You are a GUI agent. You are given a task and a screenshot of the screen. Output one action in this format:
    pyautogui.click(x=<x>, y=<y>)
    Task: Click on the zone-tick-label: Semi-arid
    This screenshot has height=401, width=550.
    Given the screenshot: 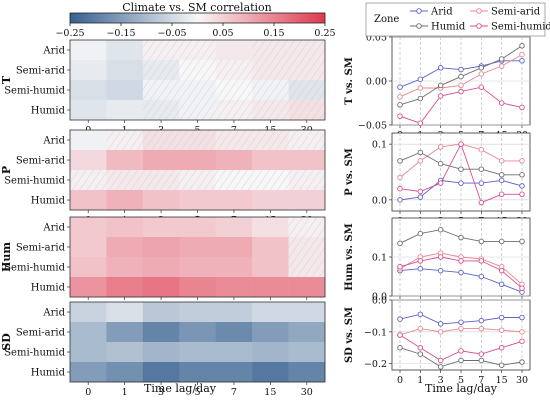 What is the action you would take?
    pyautogui.click(x=41, y=333)
    